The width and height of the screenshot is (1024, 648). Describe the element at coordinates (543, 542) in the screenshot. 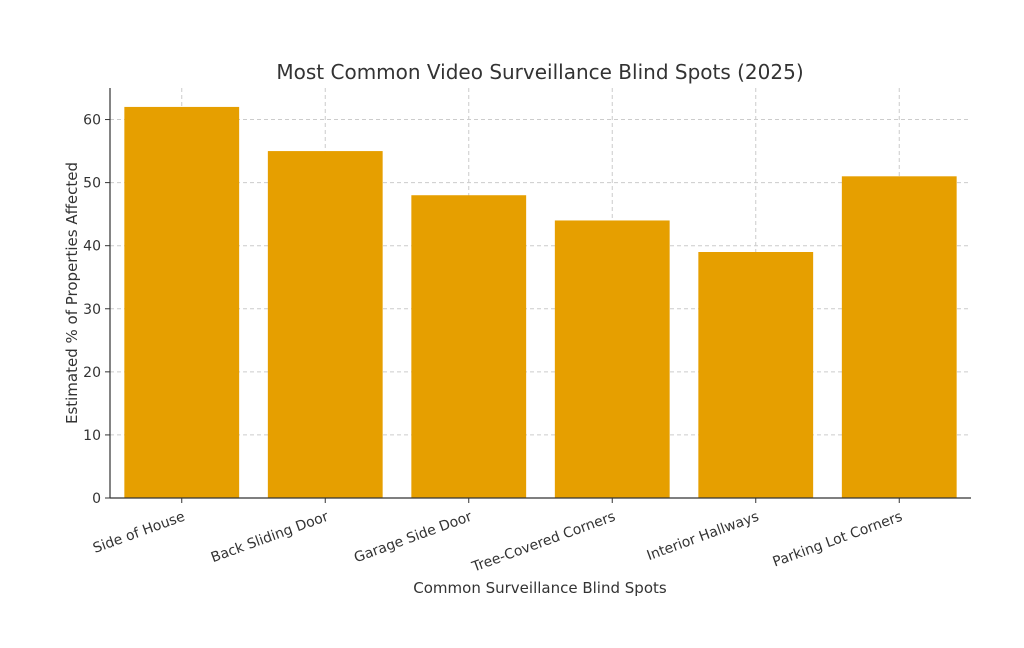

I see `x-tick-label: Tree-Covered Corners` at that location.